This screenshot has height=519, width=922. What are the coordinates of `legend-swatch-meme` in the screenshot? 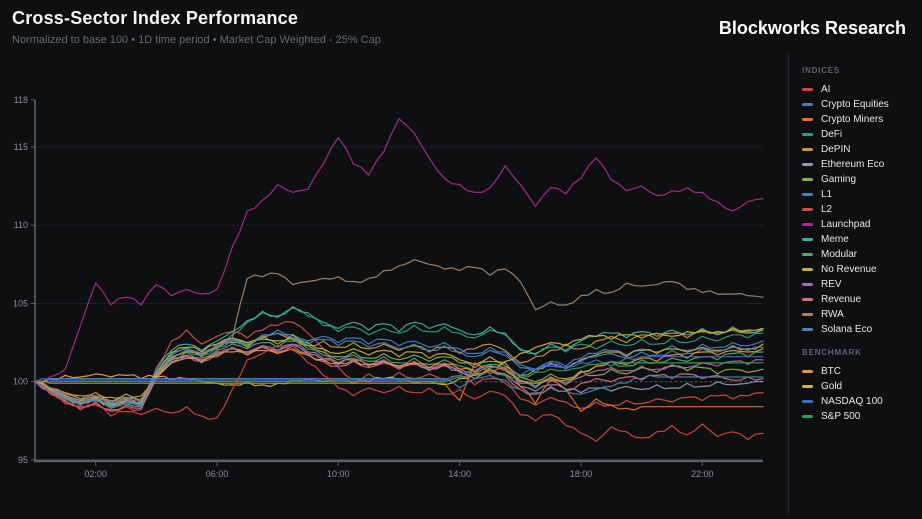 It's located at (807, 239).